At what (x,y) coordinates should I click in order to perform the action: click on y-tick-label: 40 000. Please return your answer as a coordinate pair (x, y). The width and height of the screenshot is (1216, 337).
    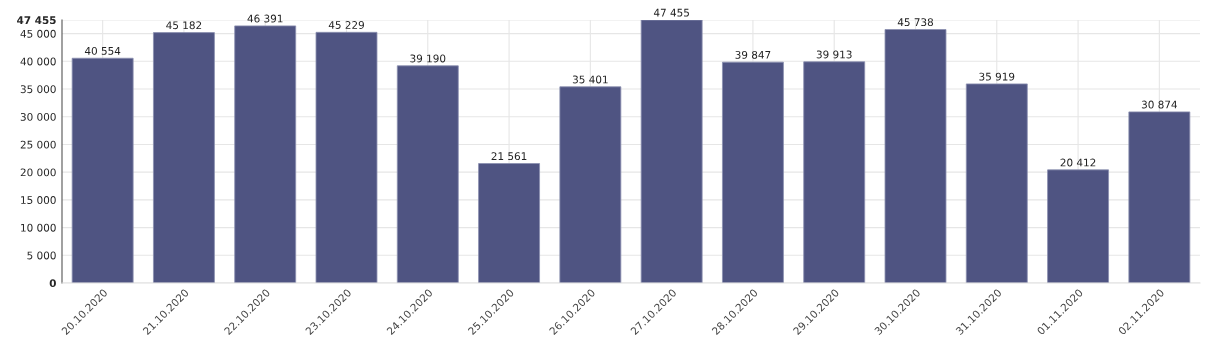
    Looking at the image, I should click on (38, 61).